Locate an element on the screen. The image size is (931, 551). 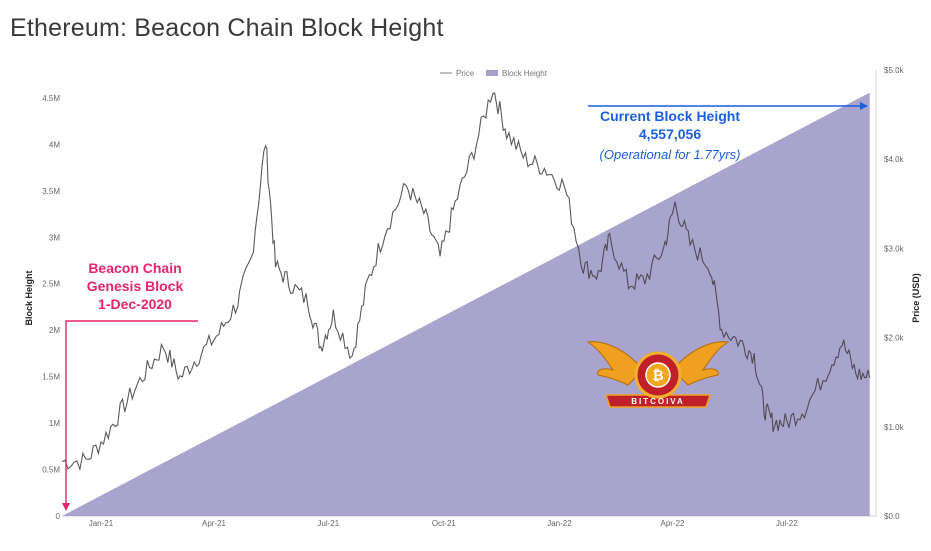
y-tick-label: 0.5M is located at coordinates (51, 470).